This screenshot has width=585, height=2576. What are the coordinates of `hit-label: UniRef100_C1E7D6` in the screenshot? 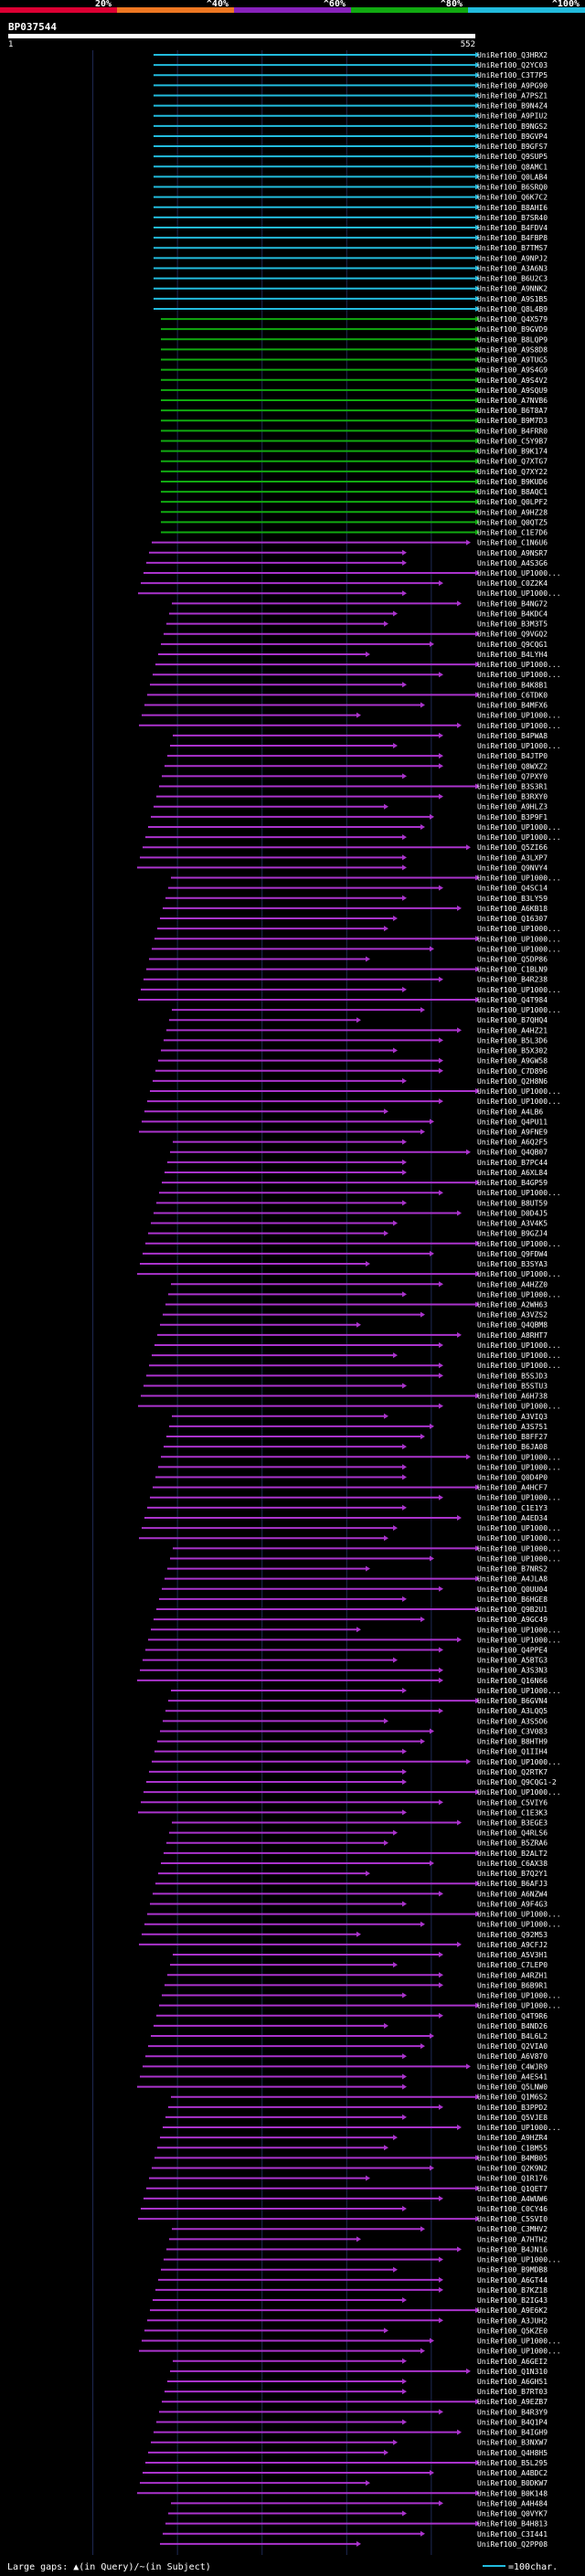 It's located at (512, 533).